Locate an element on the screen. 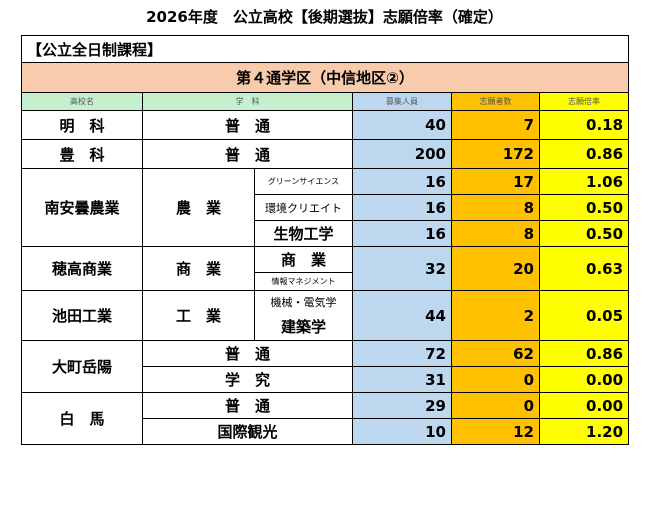 This screenshot has height=531, width=649. school-name: 南安曇農業 is located at coordinates (82, 207).